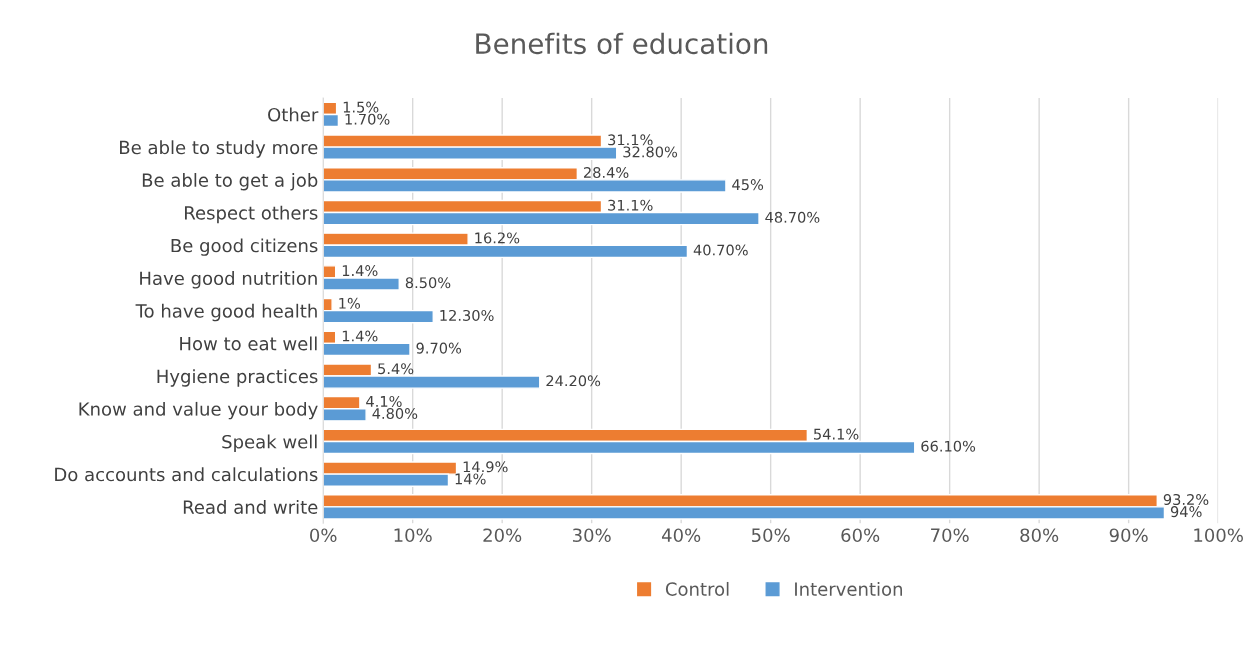  Describe the element at coordinates (230, 181) in the screenshot. I see `y-tick-label: Be able to get a job` at that location.